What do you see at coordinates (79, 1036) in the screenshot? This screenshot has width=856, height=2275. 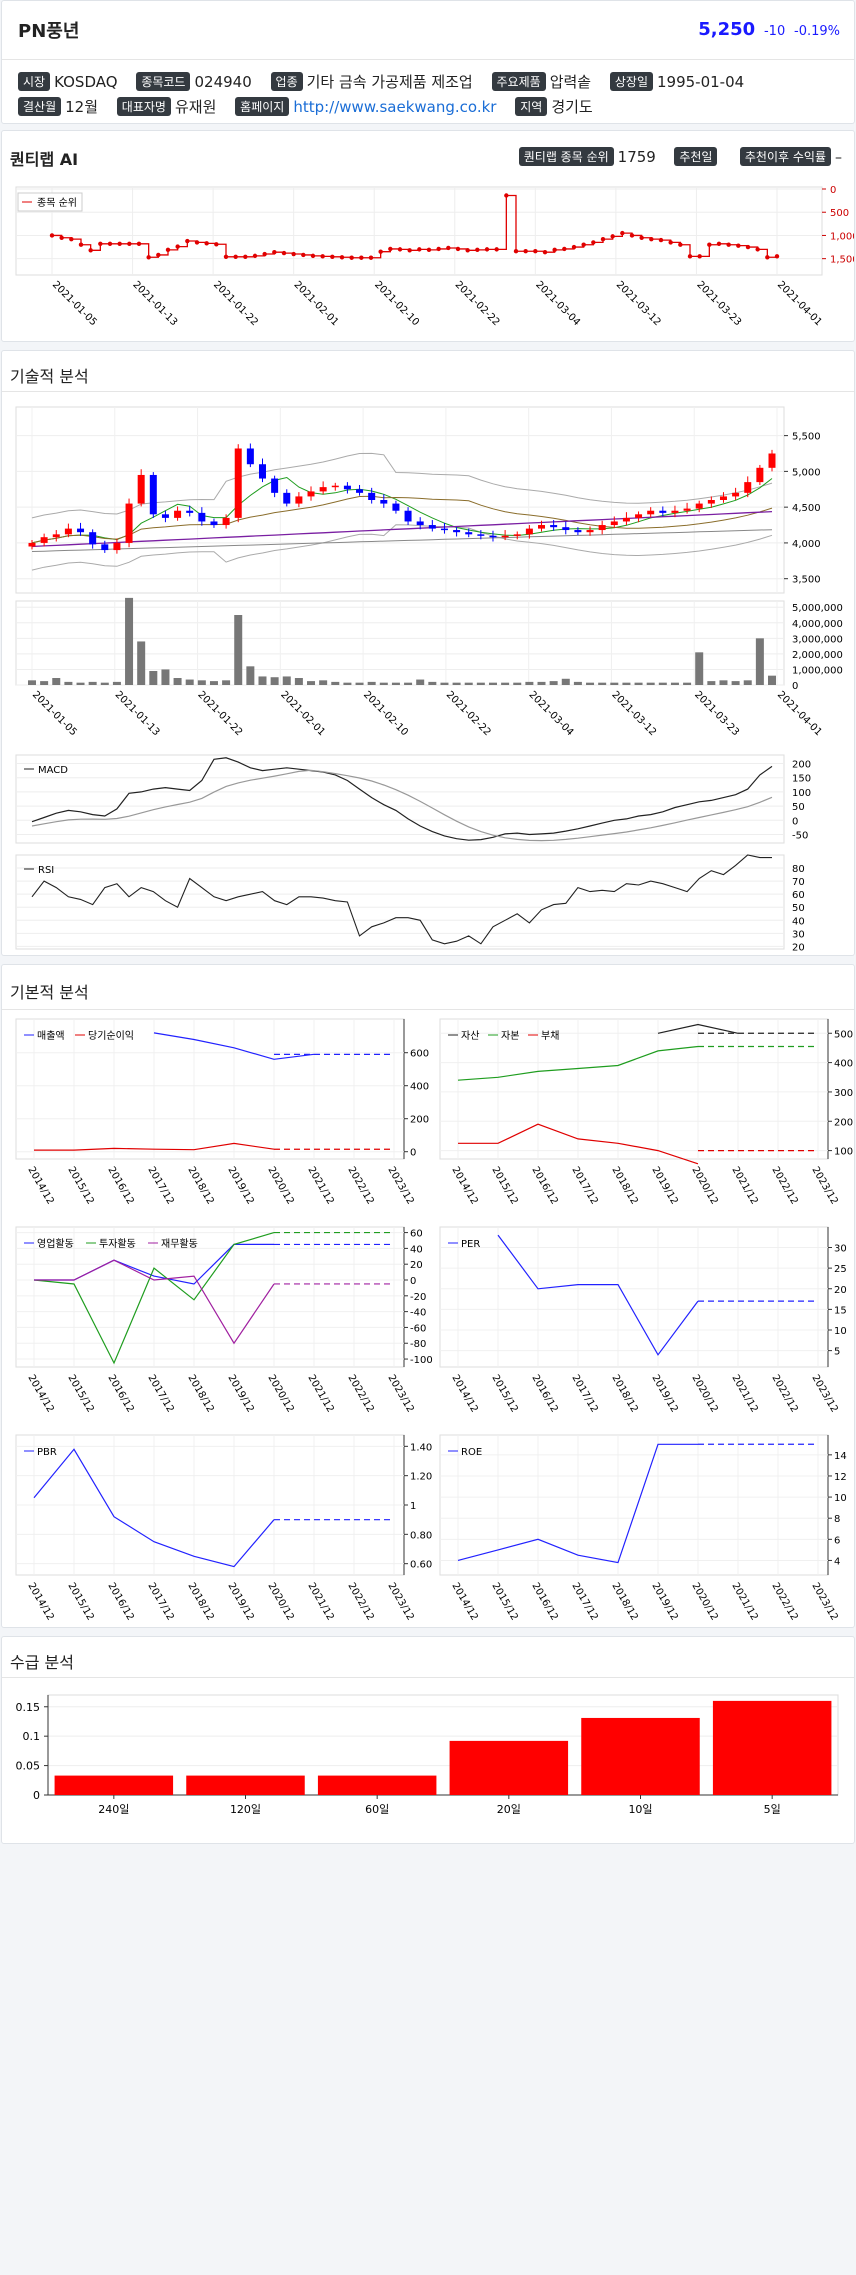 I see `fund-legend: 매출액 당기순이익` at bounding box center [79, 1036].